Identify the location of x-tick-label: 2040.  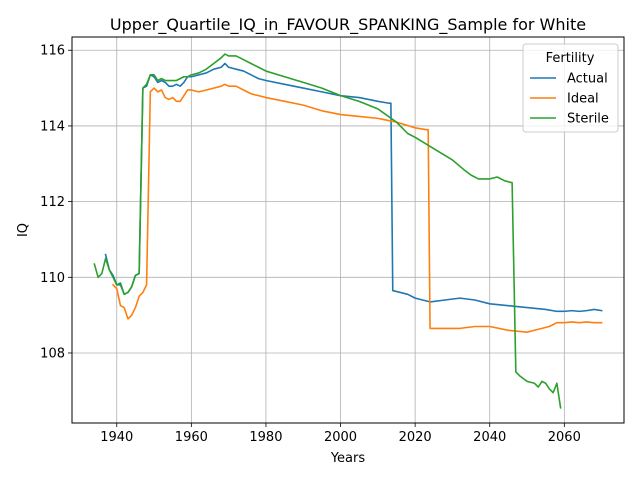
(489, 437).